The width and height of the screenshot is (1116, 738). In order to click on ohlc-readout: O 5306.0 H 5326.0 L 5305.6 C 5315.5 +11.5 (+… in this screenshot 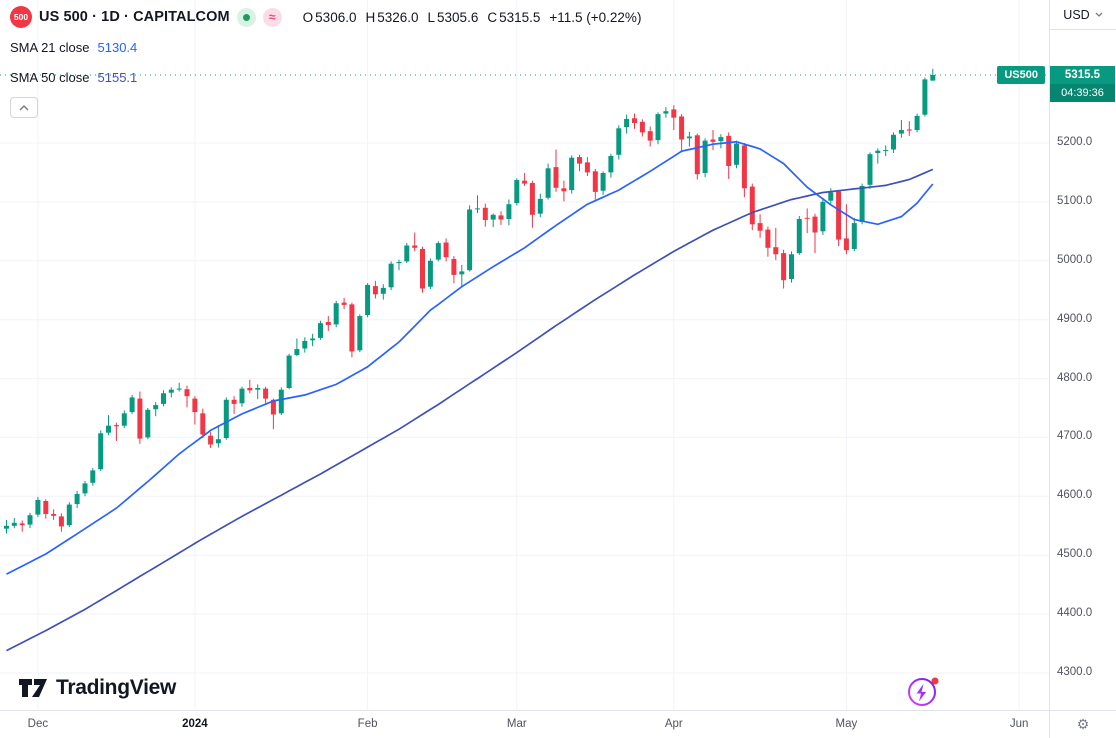, I will do `click(472, 17)`.